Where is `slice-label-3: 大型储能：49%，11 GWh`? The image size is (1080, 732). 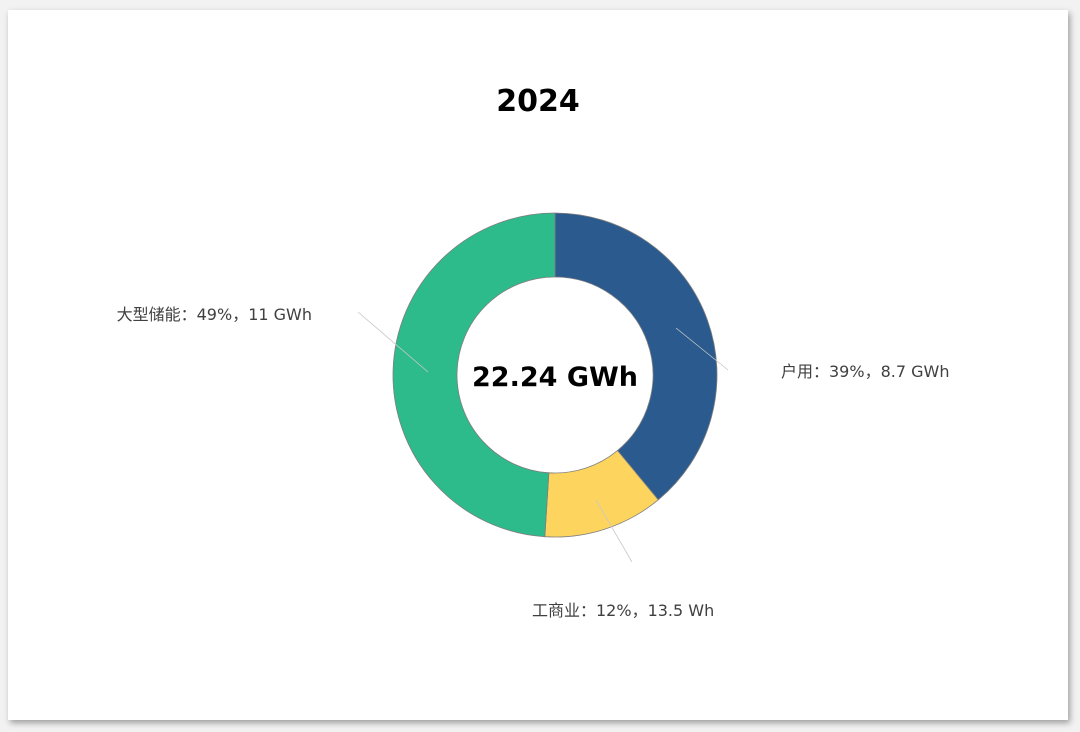 slice-label-3: 大型储能：49%，11 GWh is located at coordinates (214, 314).